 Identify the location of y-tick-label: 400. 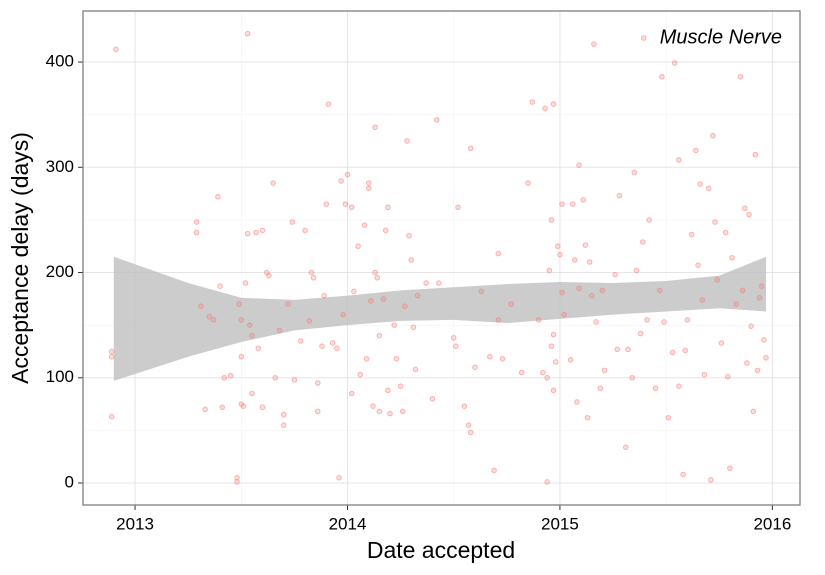
(60, 61).